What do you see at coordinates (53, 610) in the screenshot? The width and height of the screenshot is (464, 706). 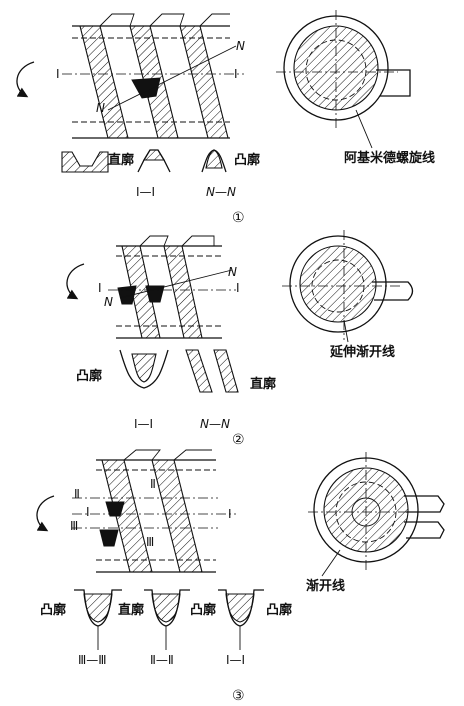 I see `label-convex-3a: 凸廓` at bounding box center [53, 610].